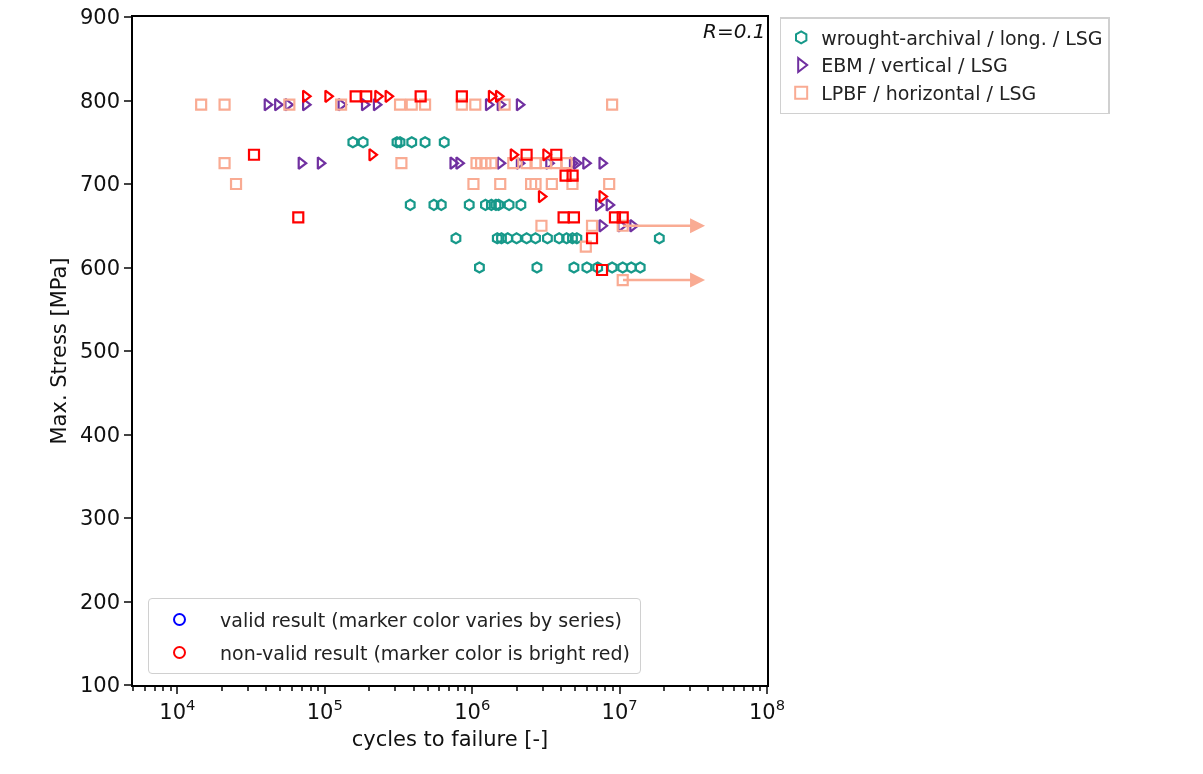  What do you see at coordinates (472, 710) in the screenshot?
I see `x-tick-label: 10$^{6}$` at bounding box center [472, 710].